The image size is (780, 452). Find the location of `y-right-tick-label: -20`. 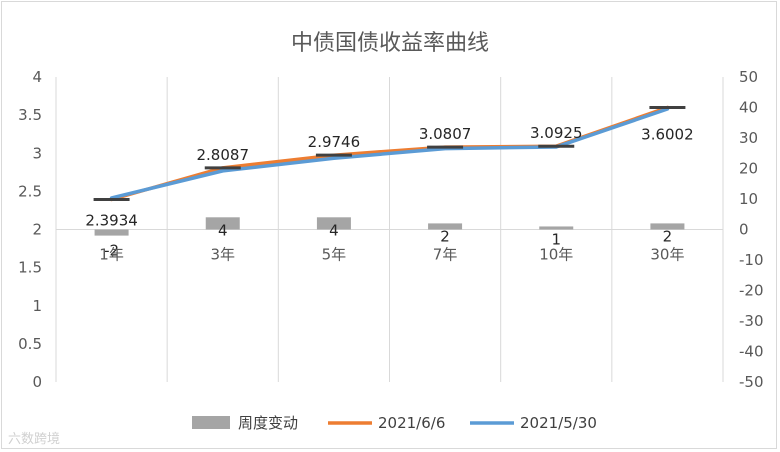

y-right-tick-label: -20 is located at coordinates (751, 291).